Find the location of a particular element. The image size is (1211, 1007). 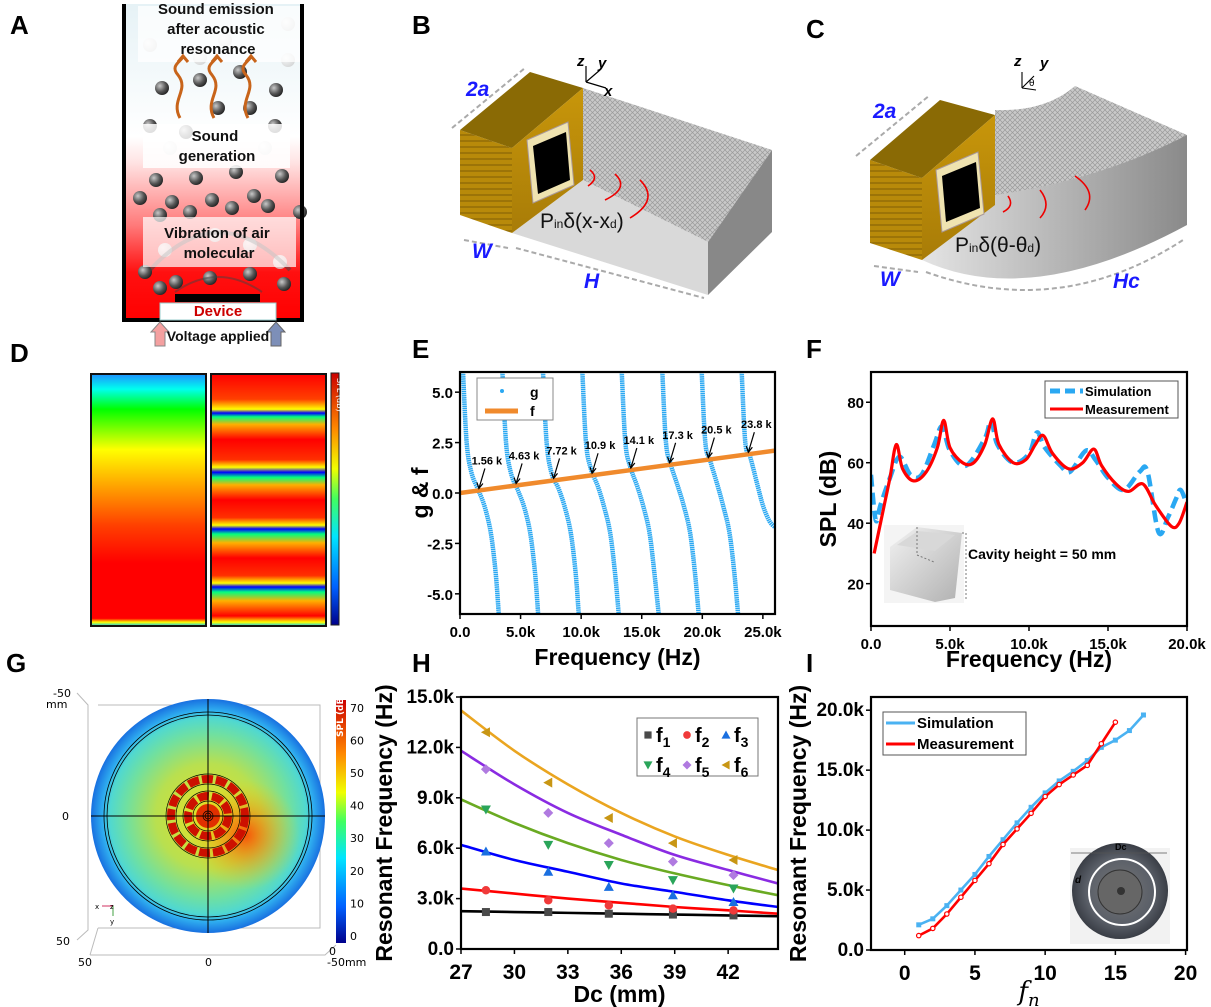

y-axis-label: g & f is located at coordinates (420, 492).